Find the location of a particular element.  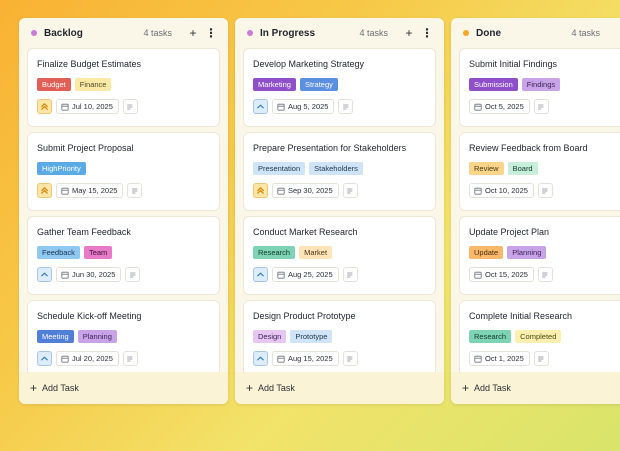

due-date: Oct 1, 2025 is located at coordinates (504, 358).